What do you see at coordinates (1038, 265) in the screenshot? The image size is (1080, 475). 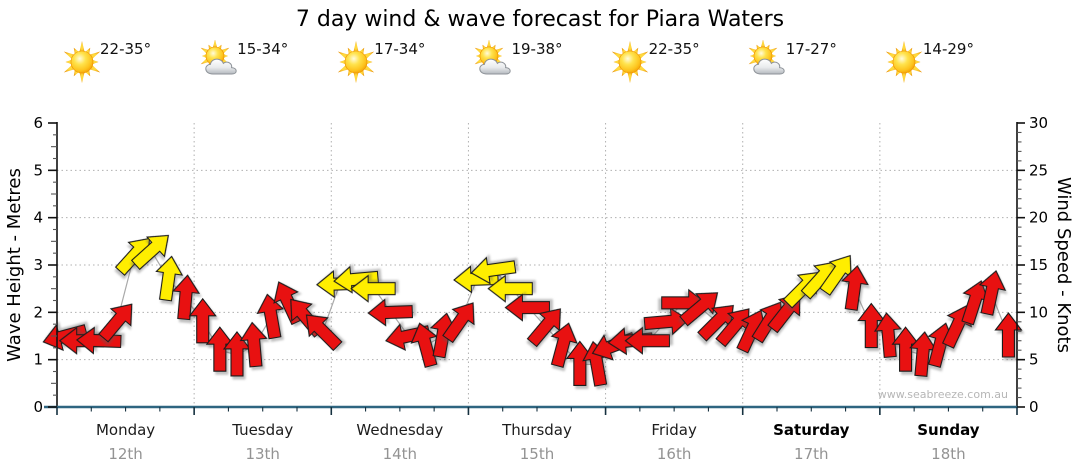 I see `right-tick-label: 15` at bounding box center [1038, 265].